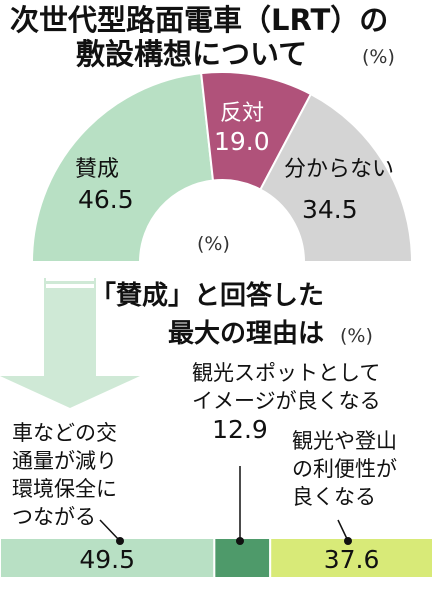 The height and width of the screenshot is (600, 433). Describe the element at coordinates (344, 469) in the screenshot. I see `bar-label-3-line-2: の利便性が` at that location.